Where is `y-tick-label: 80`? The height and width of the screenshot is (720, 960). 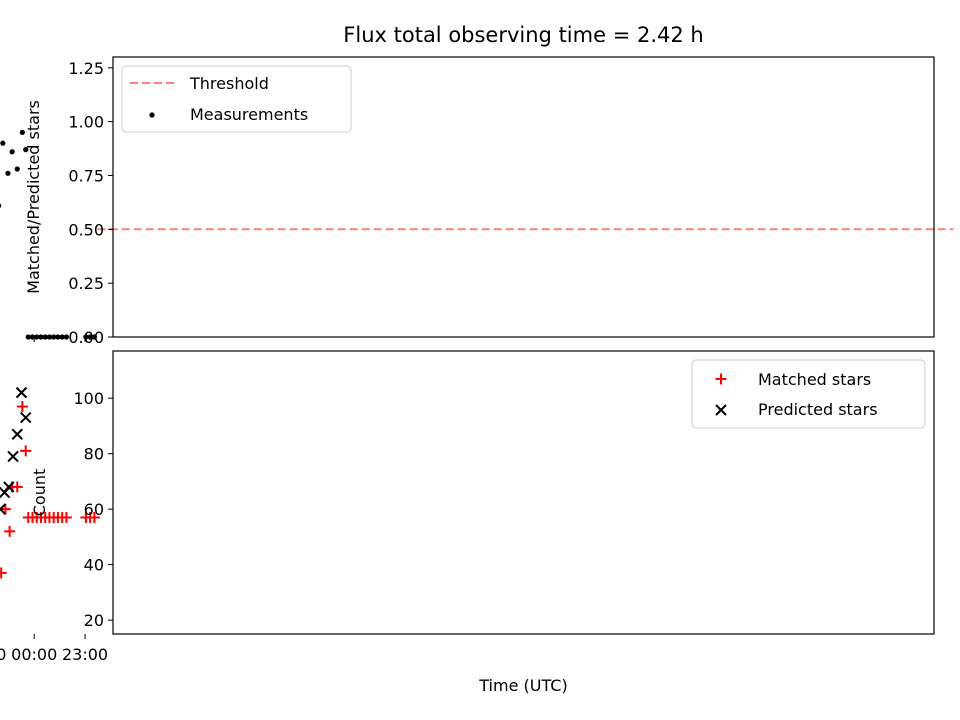
y-tick-label: 80 is located at coordinates (94, 454).